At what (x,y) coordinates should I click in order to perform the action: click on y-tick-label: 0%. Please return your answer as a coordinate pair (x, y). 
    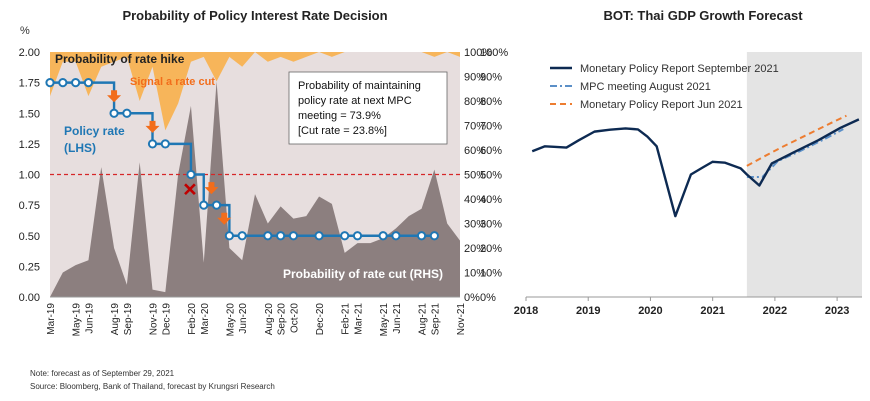
    Looking at the image, I should click on (488, 298).